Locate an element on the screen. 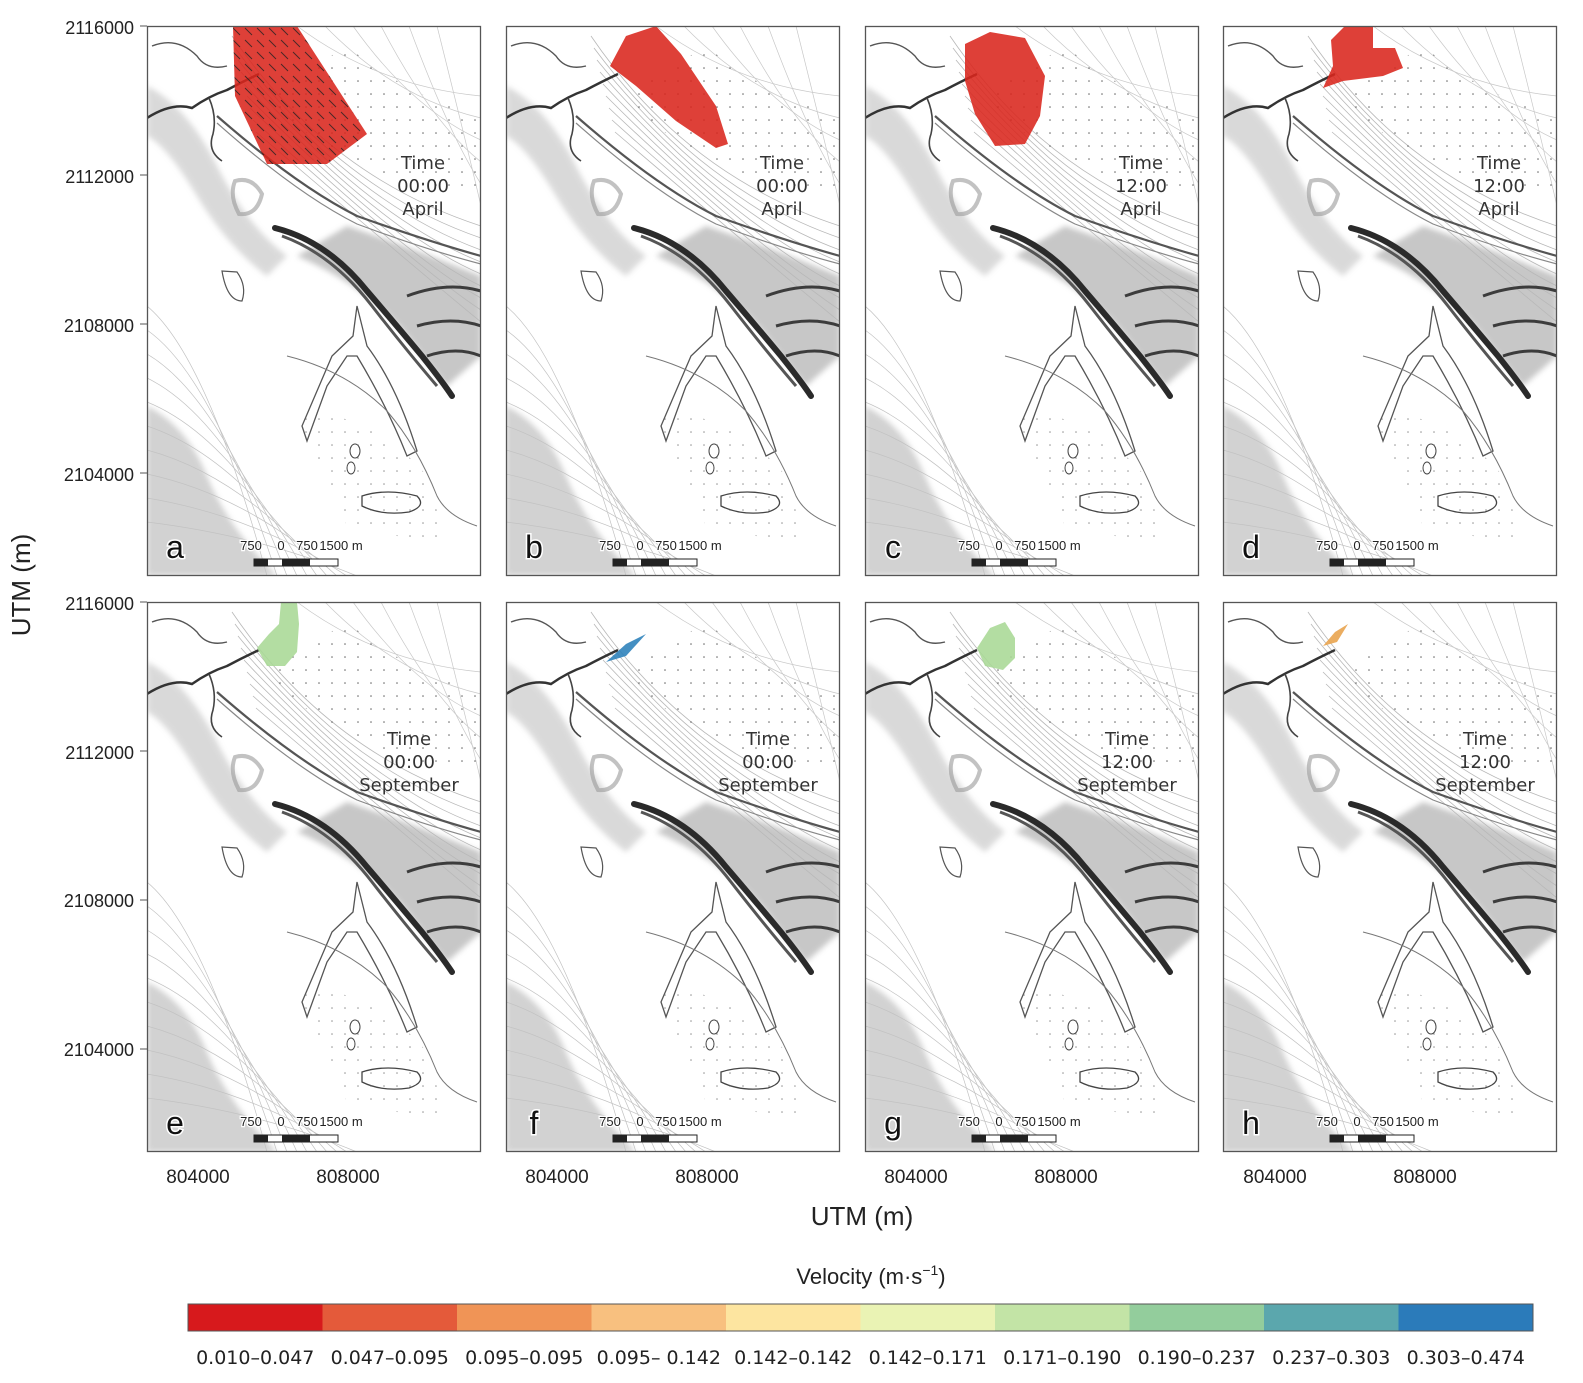 This screenshot has width=1583, height=1383. legend-bin-label: 0.171–0.190 is located at coordinates (1062, 1358).